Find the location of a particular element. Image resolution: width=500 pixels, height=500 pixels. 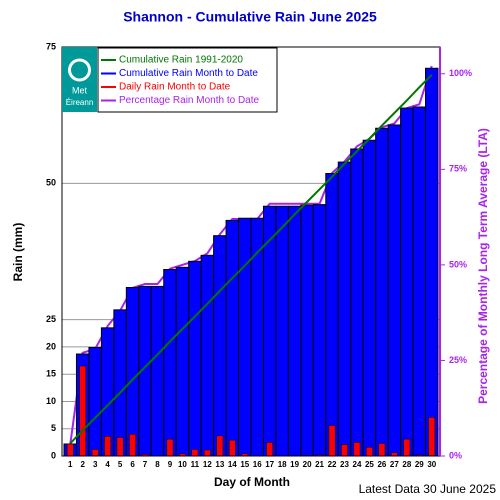

x-tick-label: 12 is located at coordinates (207, 464).